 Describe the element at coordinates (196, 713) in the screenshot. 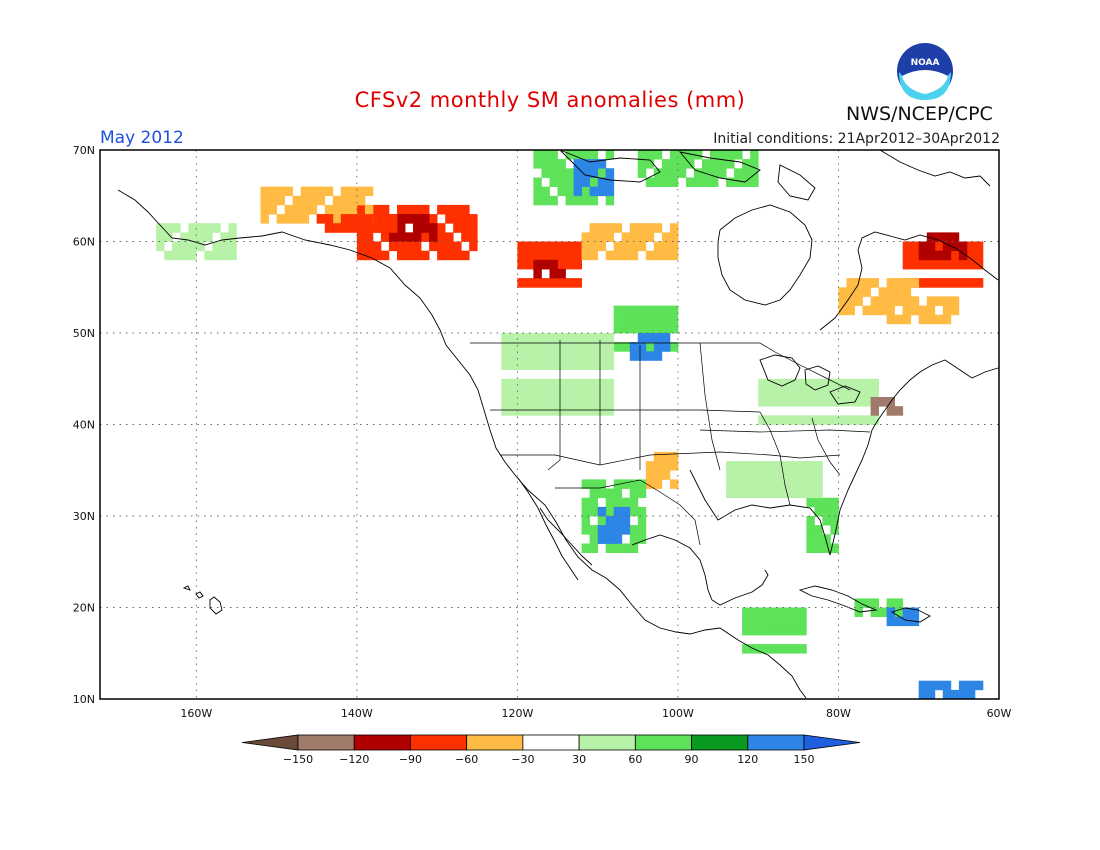

I see `lon-tick-label: 160W` at that location.